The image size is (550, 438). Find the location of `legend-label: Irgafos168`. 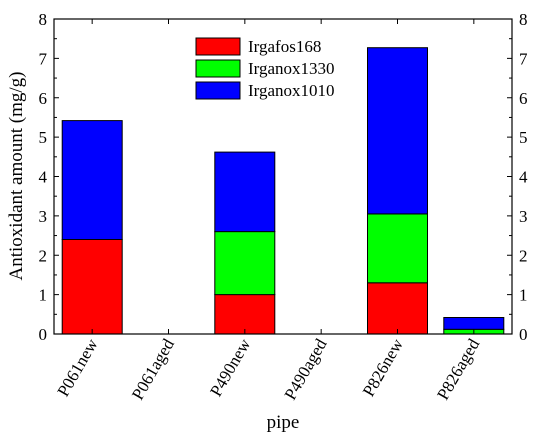

legend-label: Irgafos168 is located at coordinates (284, 46).